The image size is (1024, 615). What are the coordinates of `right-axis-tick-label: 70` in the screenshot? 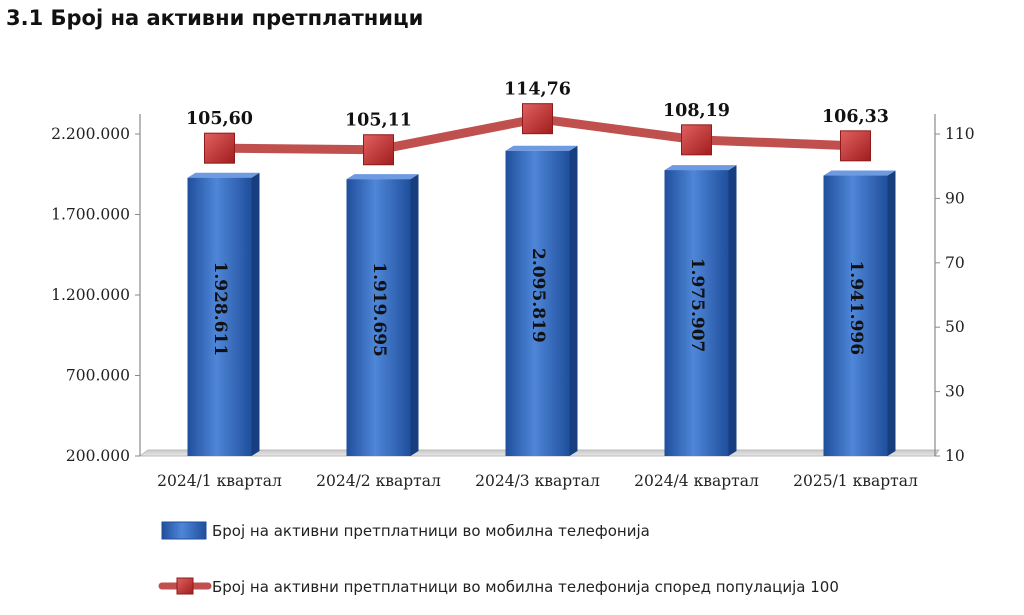 It's located at (955, 263).